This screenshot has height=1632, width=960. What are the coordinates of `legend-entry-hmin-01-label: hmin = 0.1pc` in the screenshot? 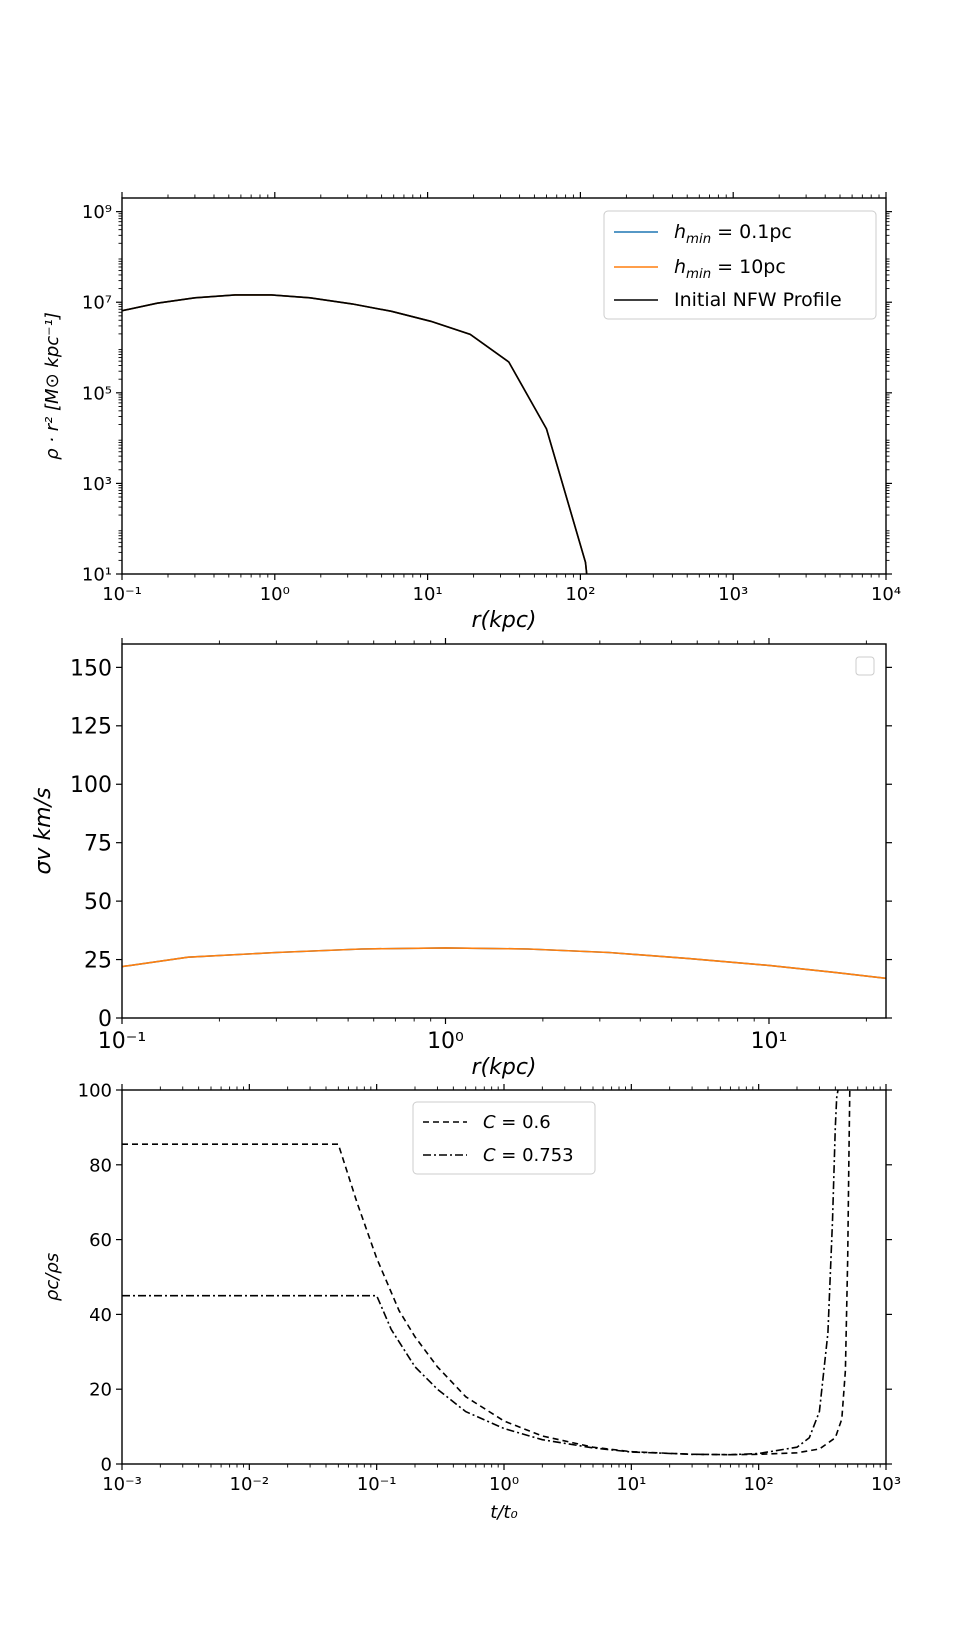 It's located at (733, 234).